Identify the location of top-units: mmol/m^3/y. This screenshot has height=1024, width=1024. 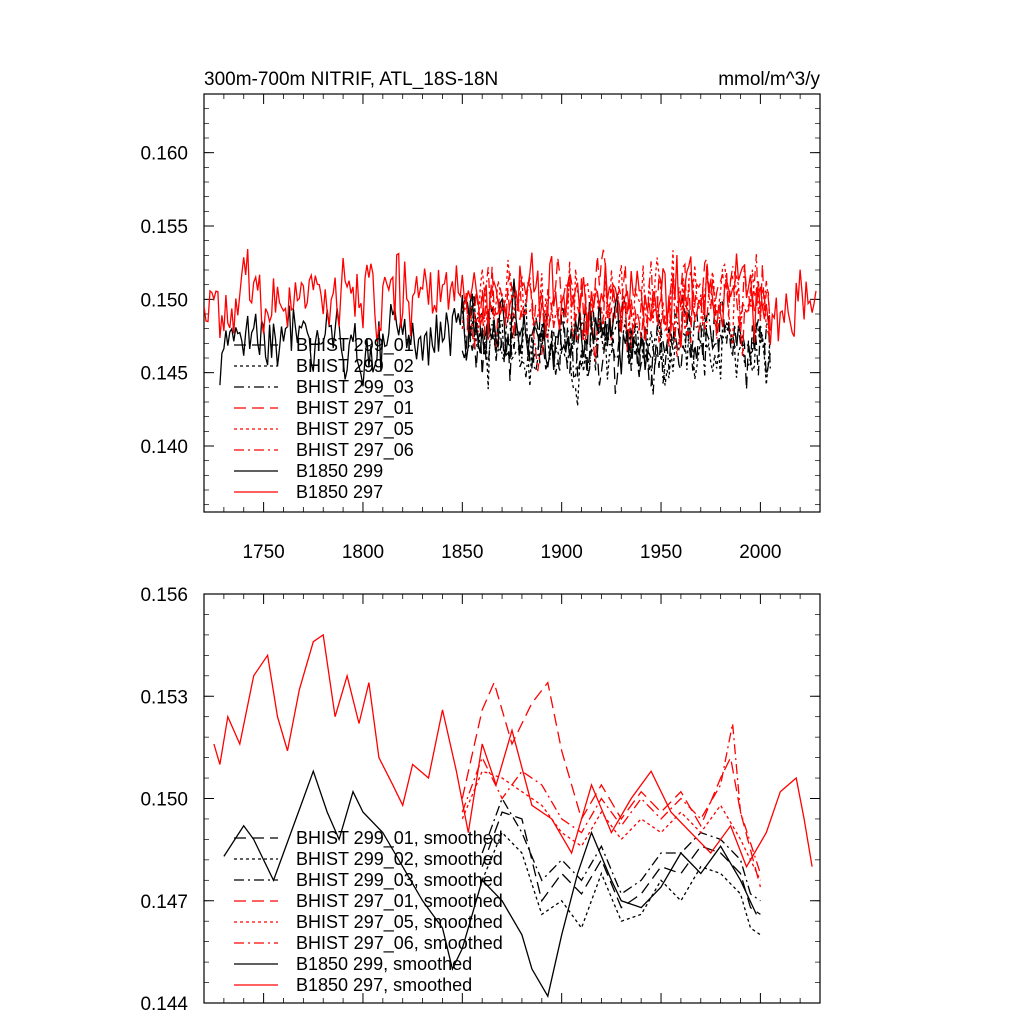
(769, 79).